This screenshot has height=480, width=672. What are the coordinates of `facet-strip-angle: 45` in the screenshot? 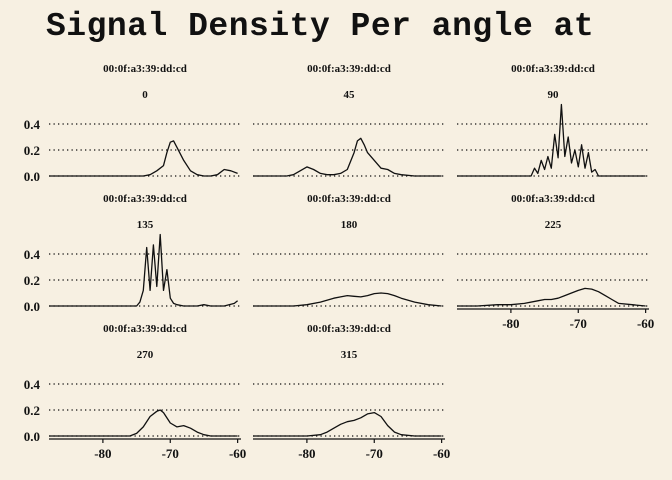 It's located at (350, 95).